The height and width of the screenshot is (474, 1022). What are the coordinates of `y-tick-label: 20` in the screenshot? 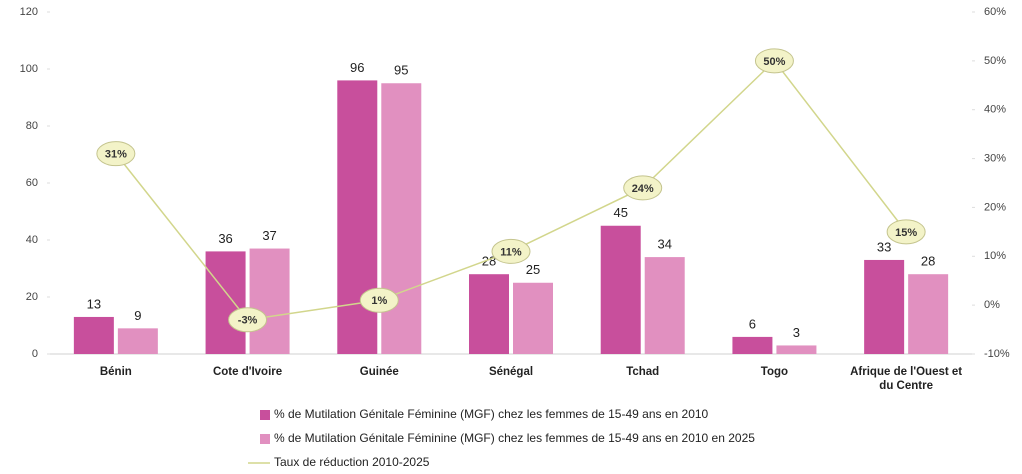 It's located at (32, 297).